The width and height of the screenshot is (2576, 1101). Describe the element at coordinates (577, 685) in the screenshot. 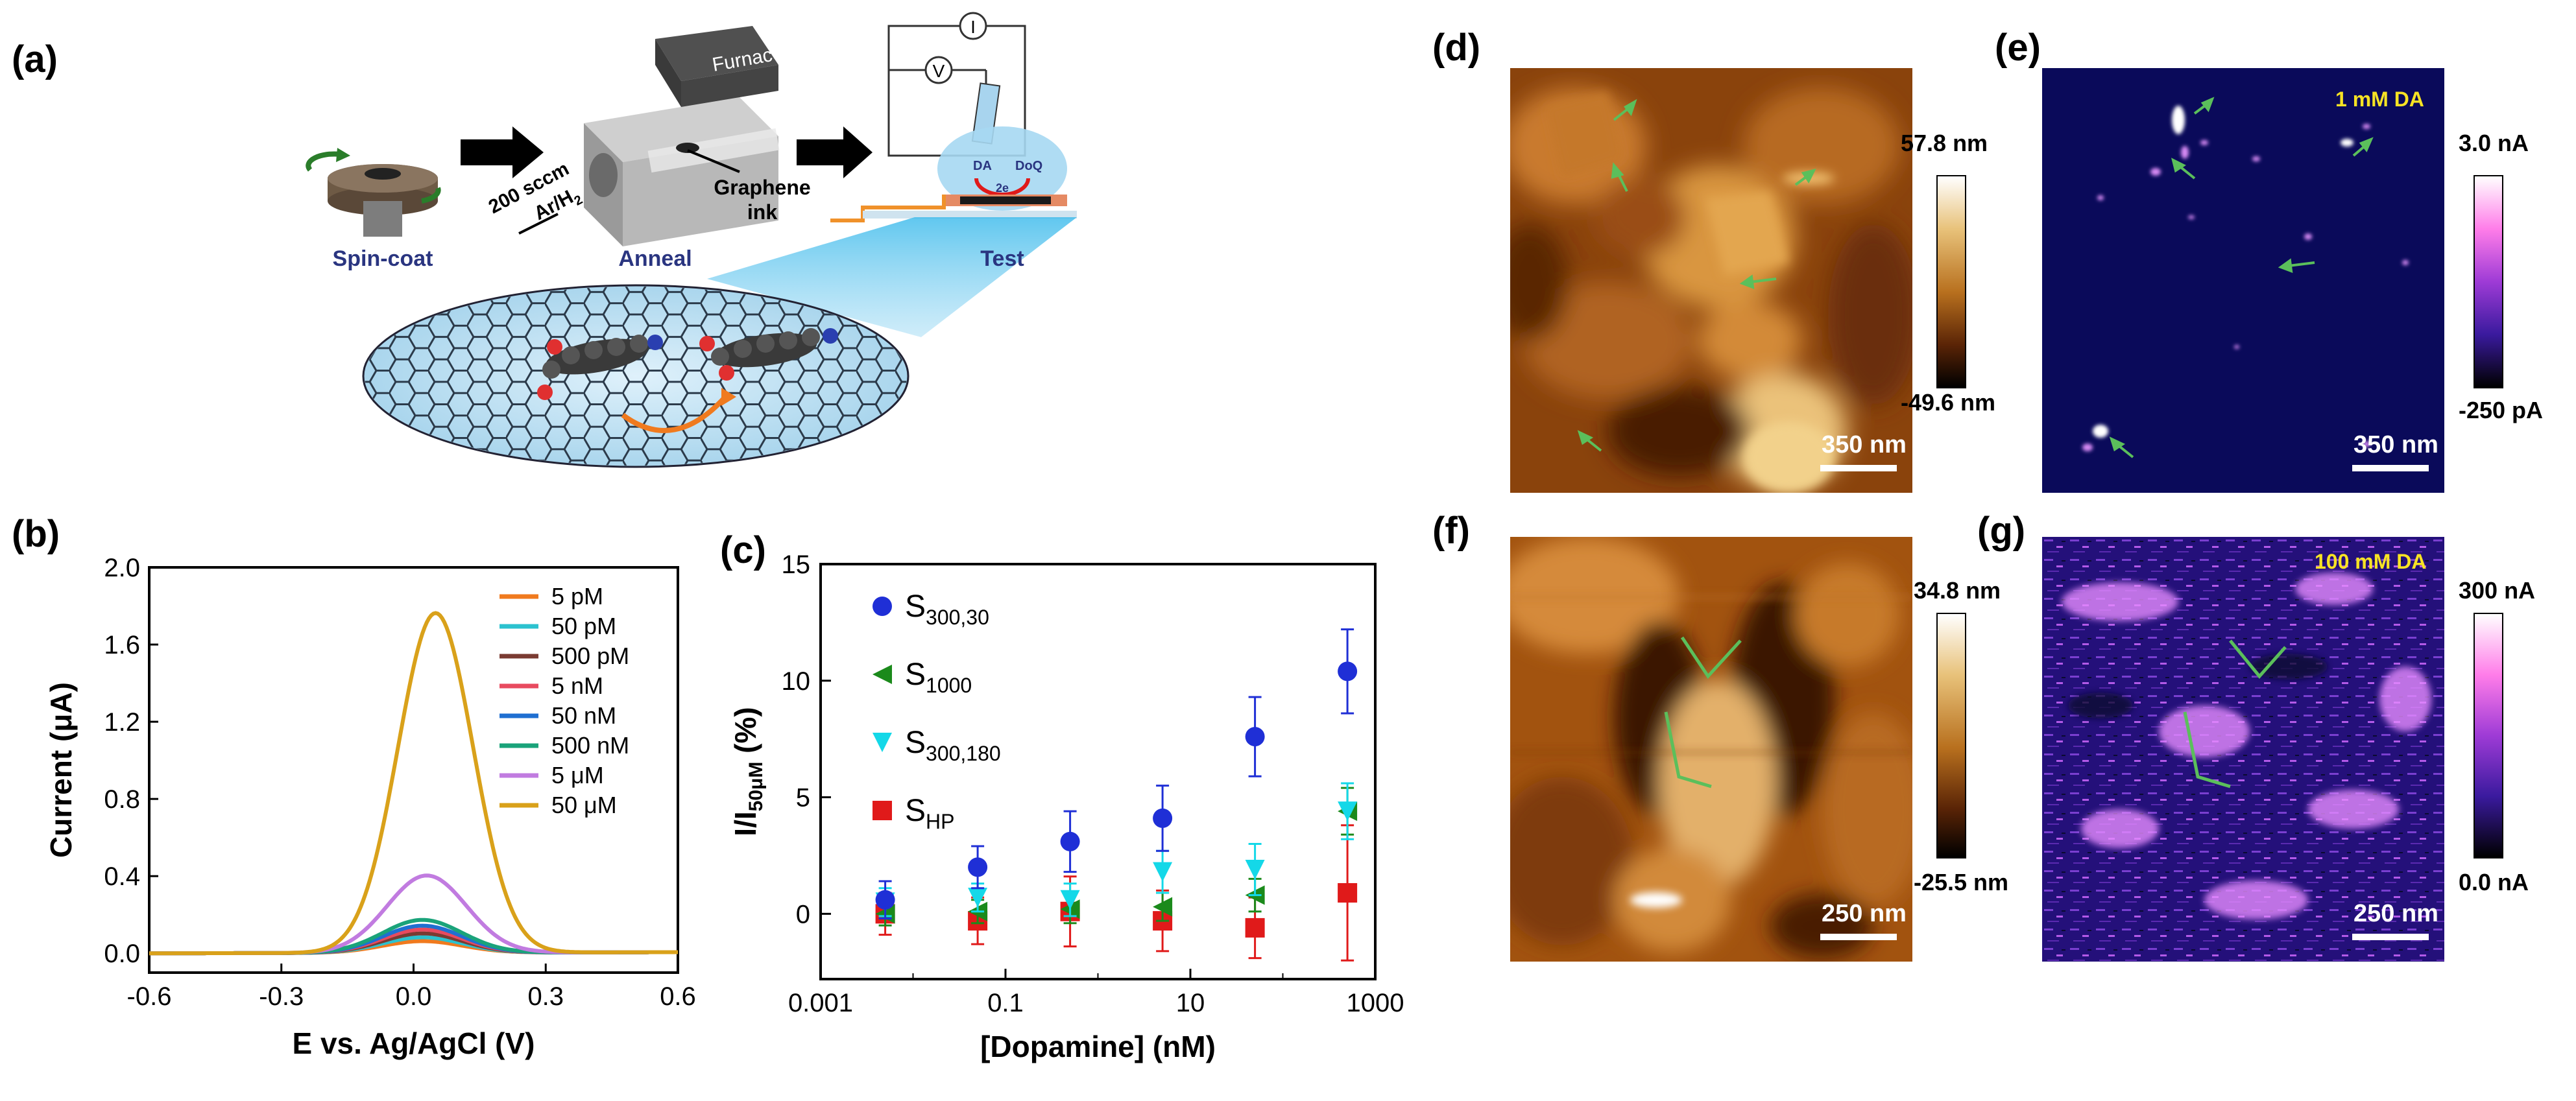

I see `legend-entry-3: 5 nM` at that location.